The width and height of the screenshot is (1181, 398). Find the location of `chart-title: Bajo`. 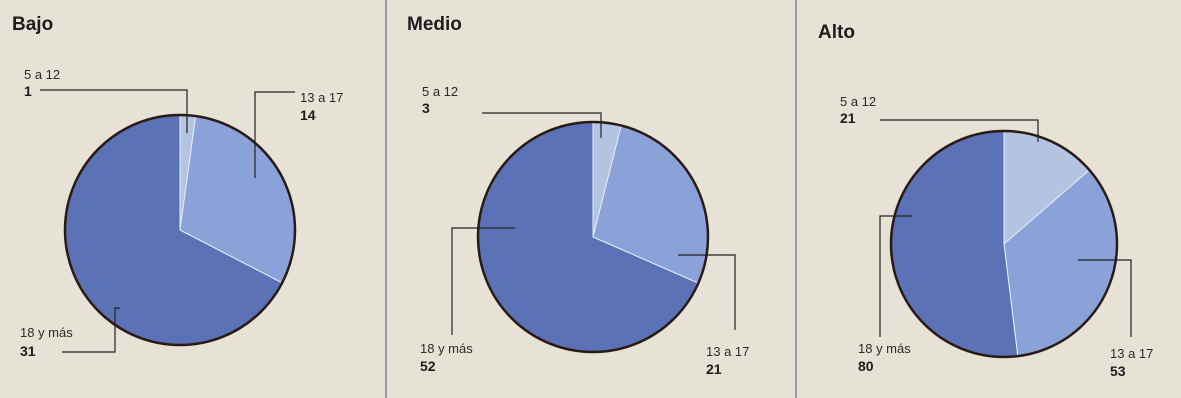

chart-title: Bajo is located at coordinates (32, 24).